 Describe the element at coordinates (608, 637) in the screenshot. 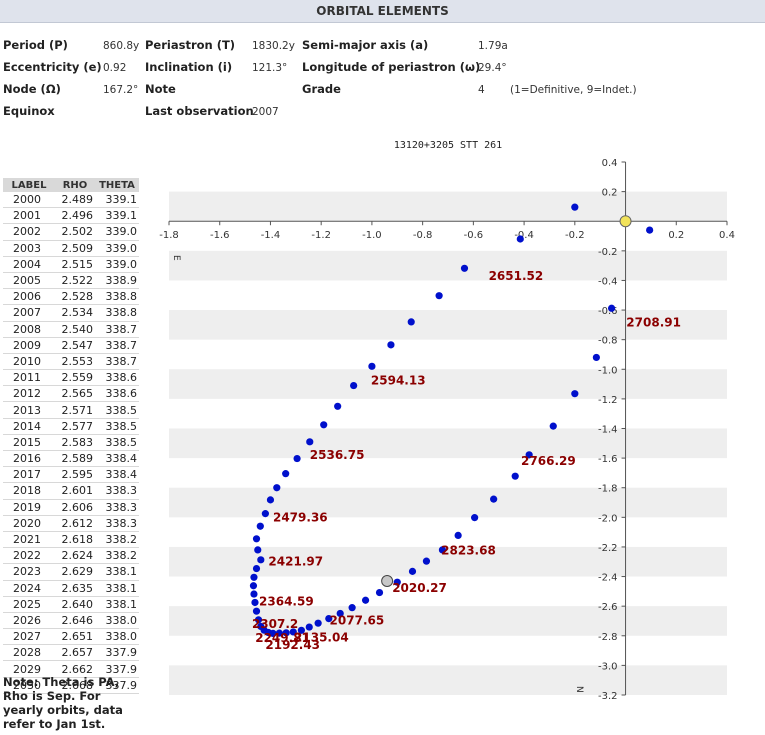

I see `y-tick-label: -2.8` at that location.